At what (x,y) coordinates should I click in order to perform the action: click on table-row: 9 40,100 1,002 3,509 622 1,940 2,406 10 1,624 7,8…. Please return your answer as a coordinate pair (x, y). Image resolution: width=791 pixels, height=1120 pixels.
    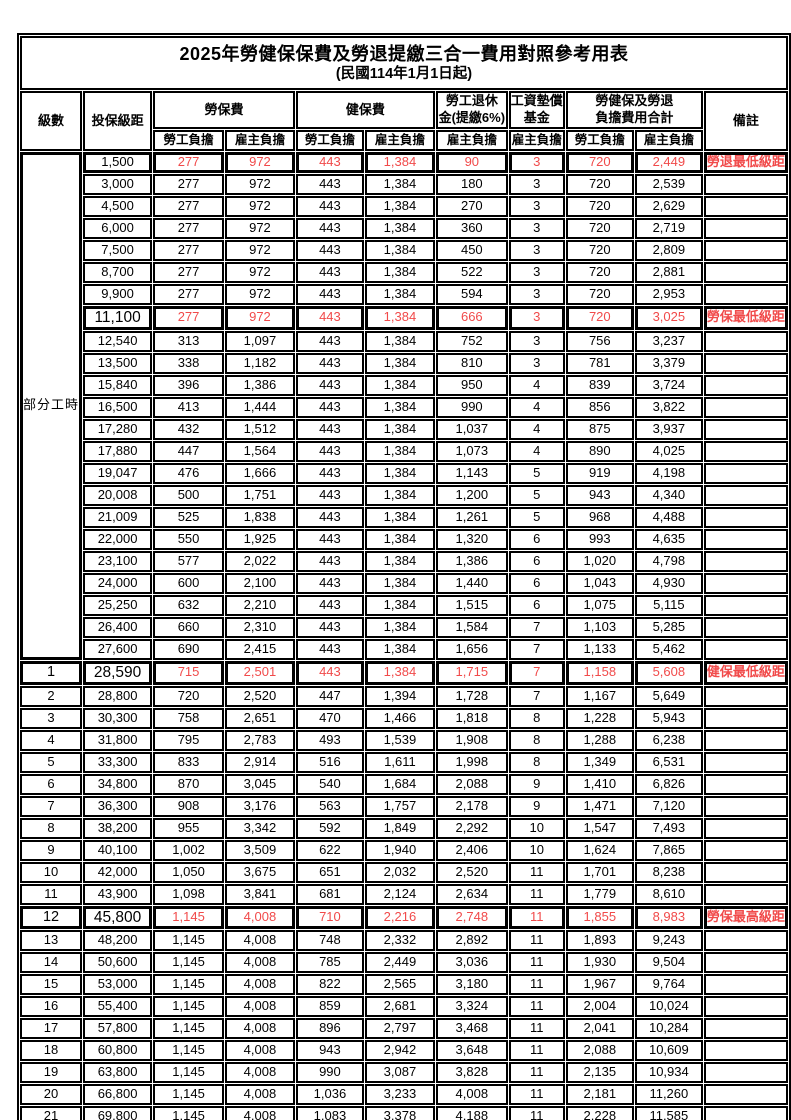
    Looking at the image, I should click on (404, 850).